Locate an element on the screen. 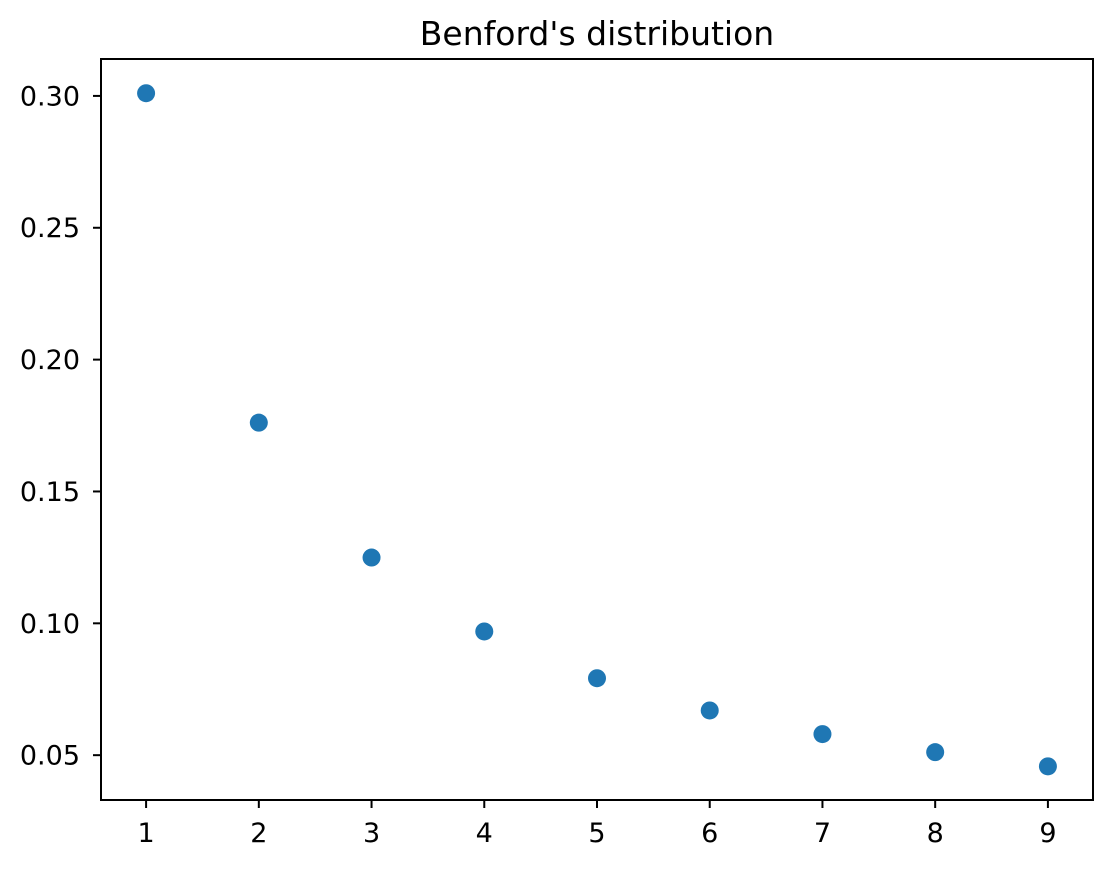 The image size is (1113, 869). y-tick-label: 0.10 is located at coordinates (50, 624).